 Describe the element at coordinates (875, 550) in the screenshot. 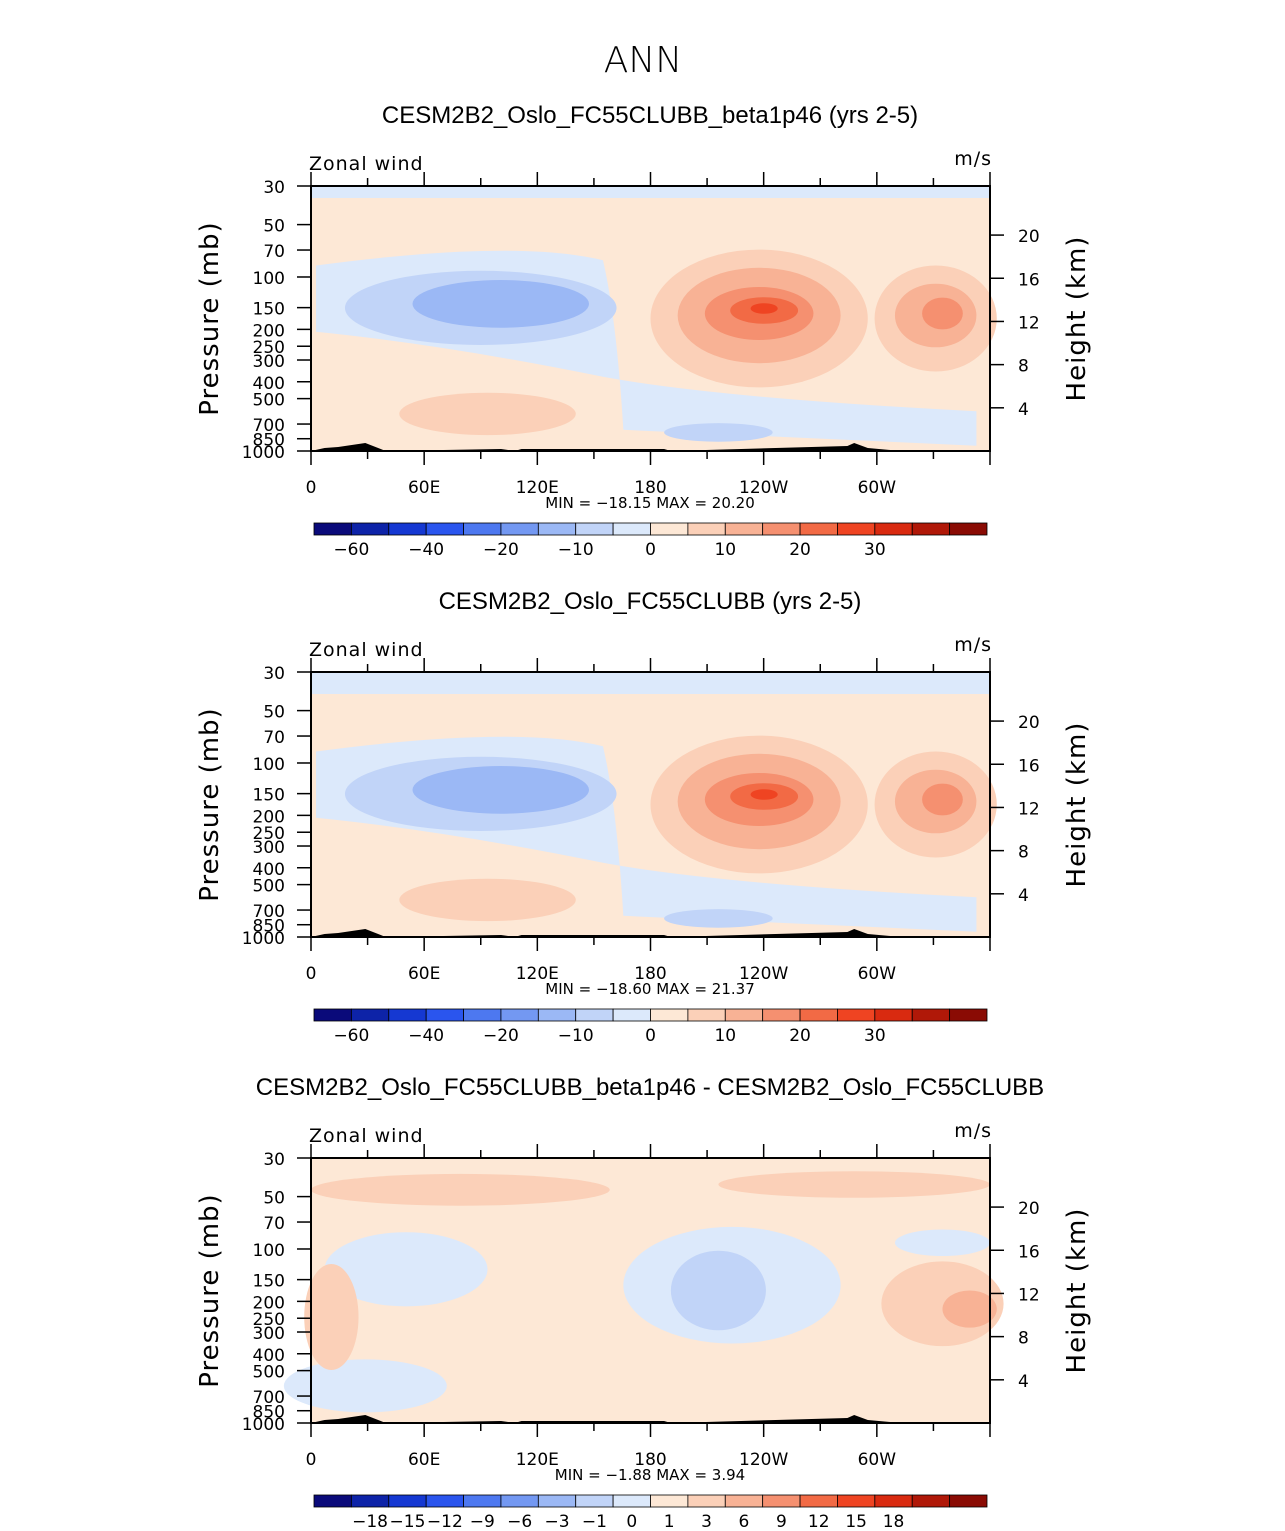

I see `colorbar-label: 30` at that location.